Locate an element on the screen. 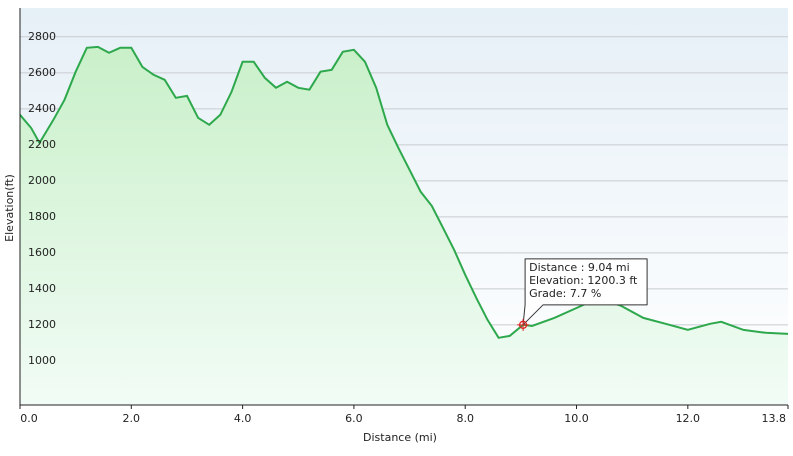 Image resolution: width=793 pixels, height=456 pixels. y-tick-label: 1200 is located at coordinates (42, 324).